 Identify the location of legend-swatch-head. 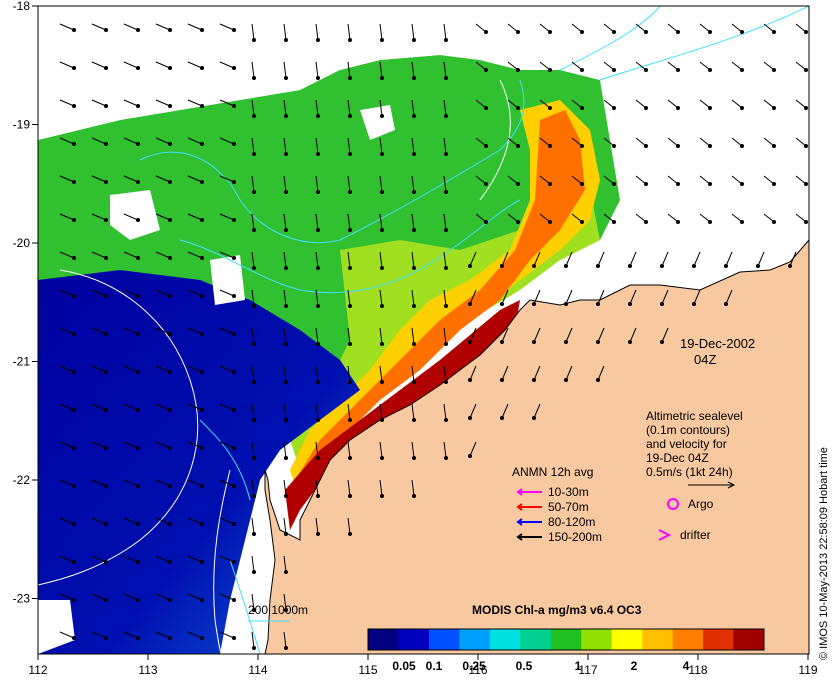
(519, 537).